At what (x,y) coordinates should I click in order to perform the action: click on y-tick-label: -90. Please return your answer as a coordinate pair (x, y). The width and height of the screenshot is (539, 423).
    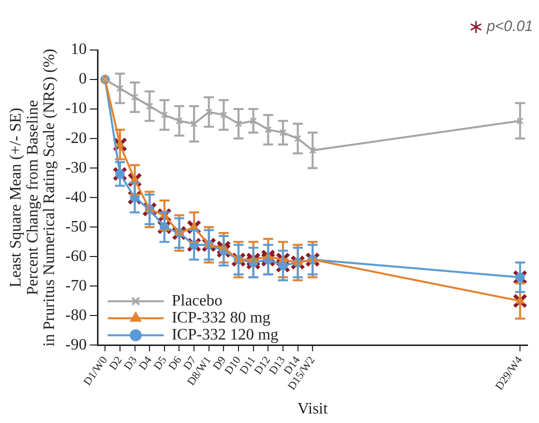
    Looking at the image, I should click on (76, 345).